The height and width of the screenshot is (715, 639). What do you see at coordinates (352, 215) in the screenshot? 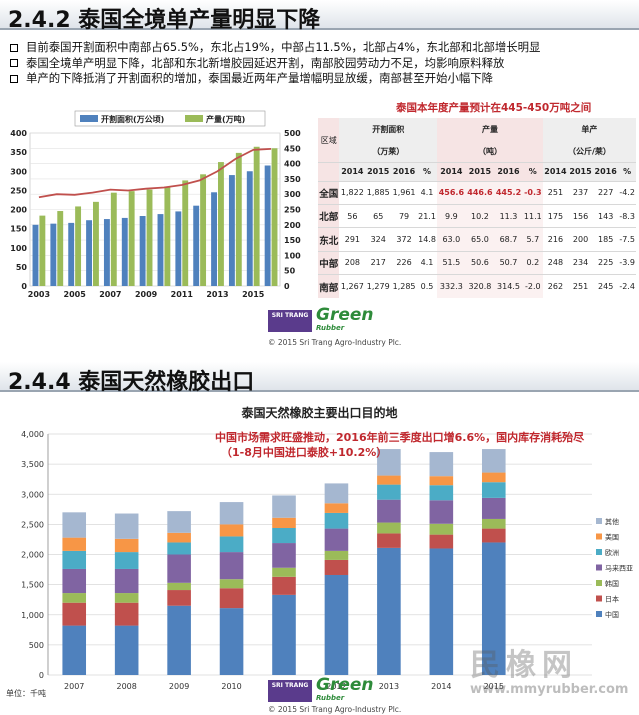
I see `table-cell: 56` at bounding box center [352, 215].